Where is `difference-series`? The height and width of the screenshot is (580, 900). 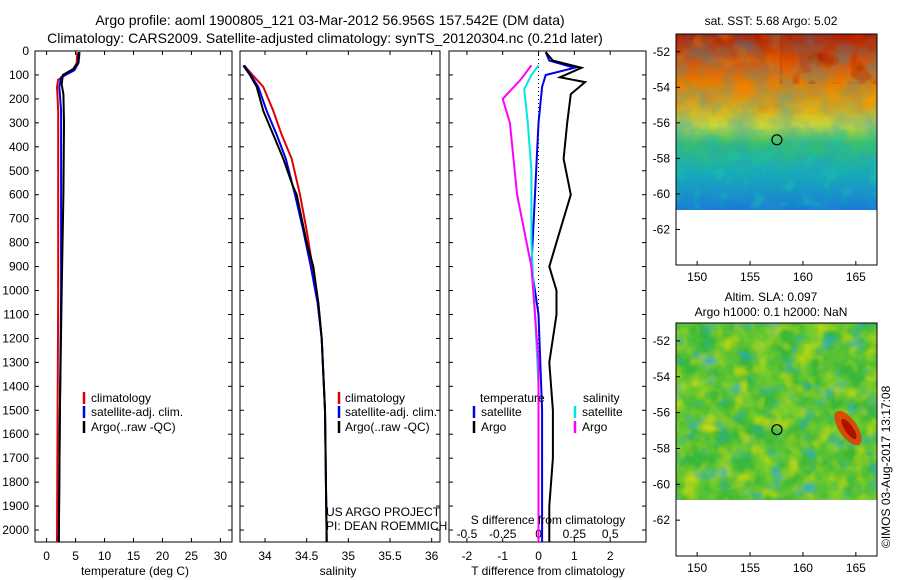
difference-series is located at coordinates (544, 296).